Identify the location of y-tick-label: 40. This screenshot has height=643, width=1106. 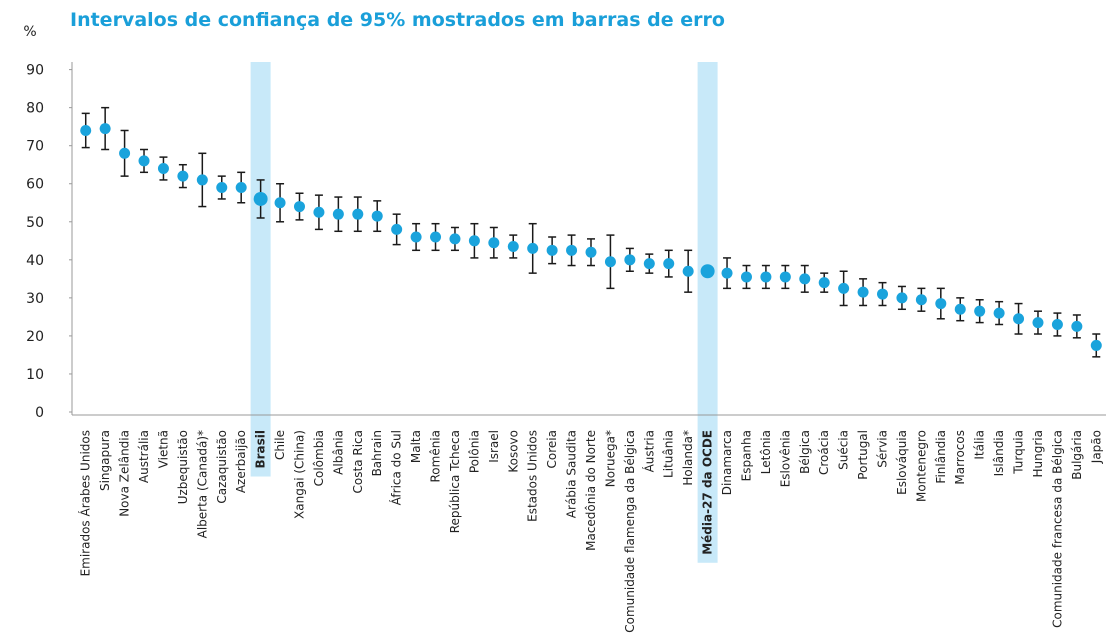
(35, 261).